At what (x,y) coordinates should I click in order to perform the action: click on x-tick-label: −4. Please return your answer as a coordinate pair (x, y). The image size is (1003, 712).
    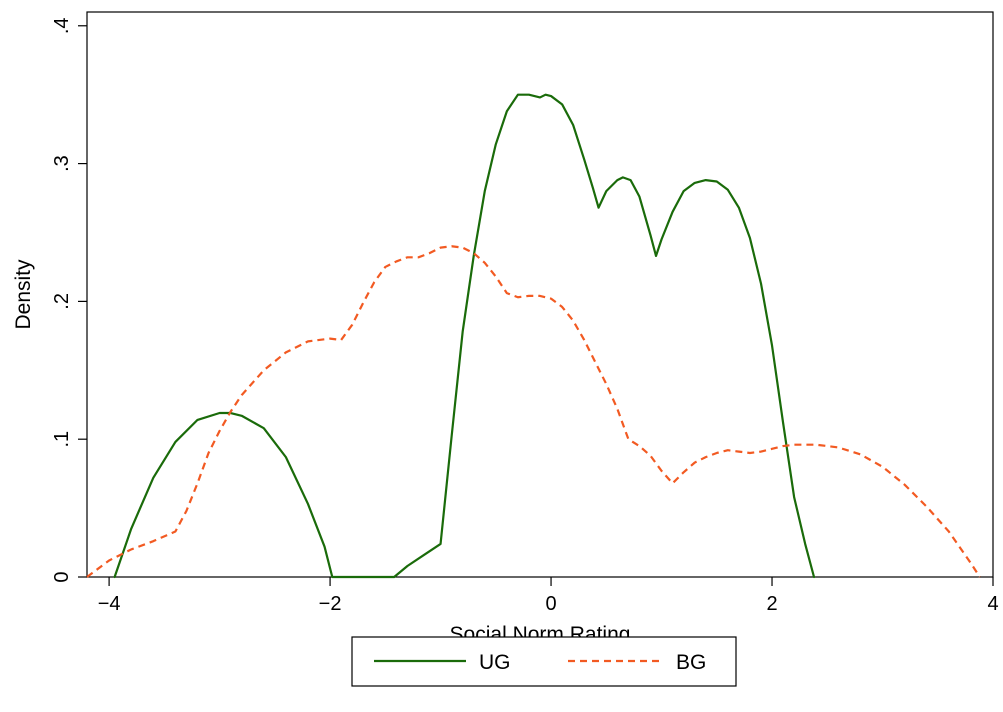
    Looking at the image, I should click on (109, 604).